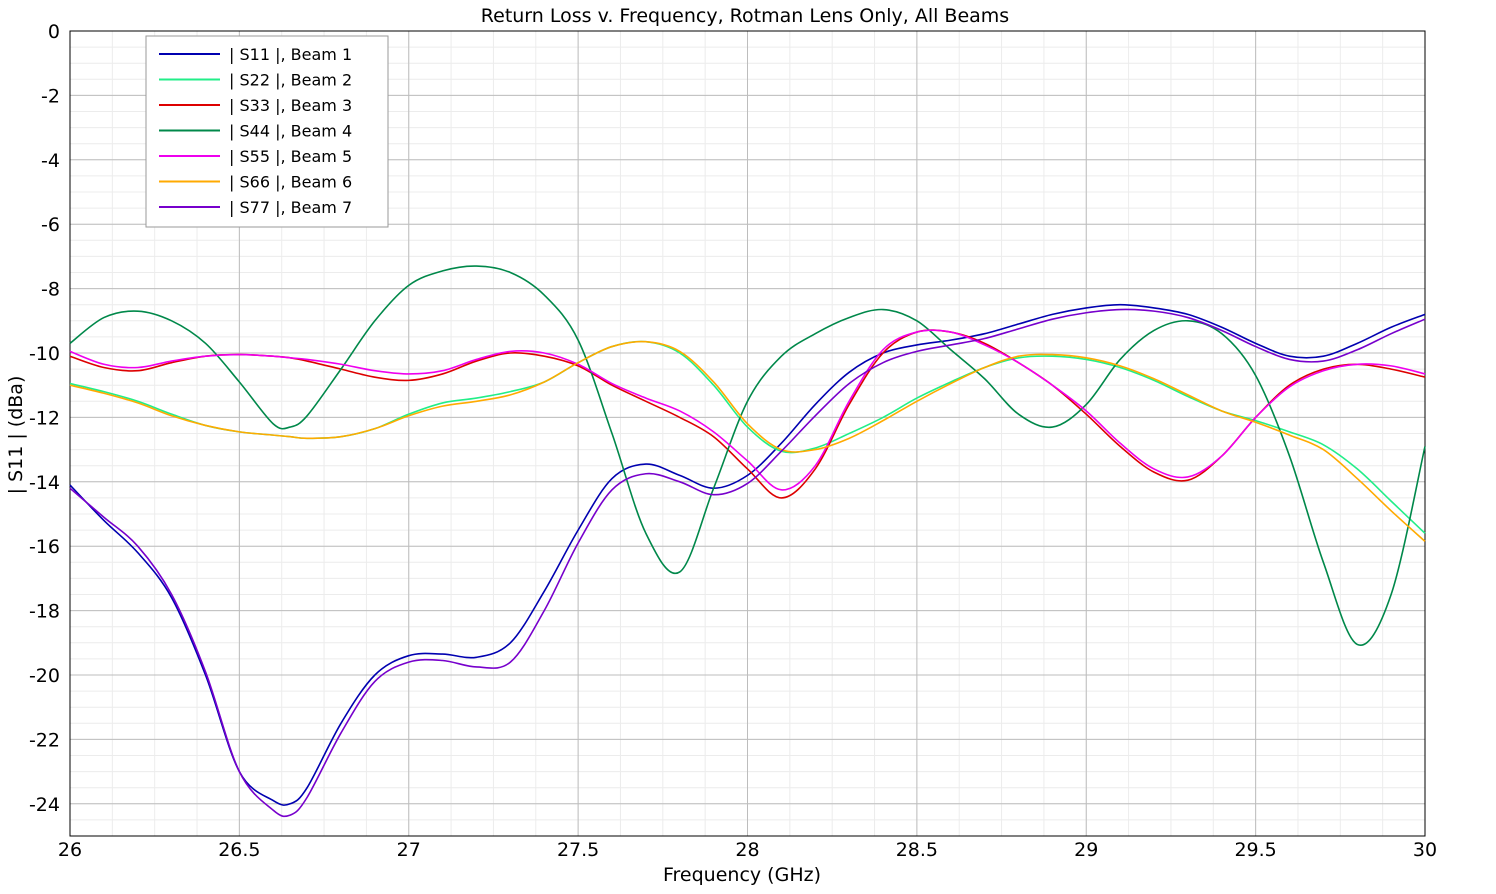  Describe the element at coordinates (290, 105) in the screenshot. I see `legend-label-3: | S33 |, Beam 3` at that location.